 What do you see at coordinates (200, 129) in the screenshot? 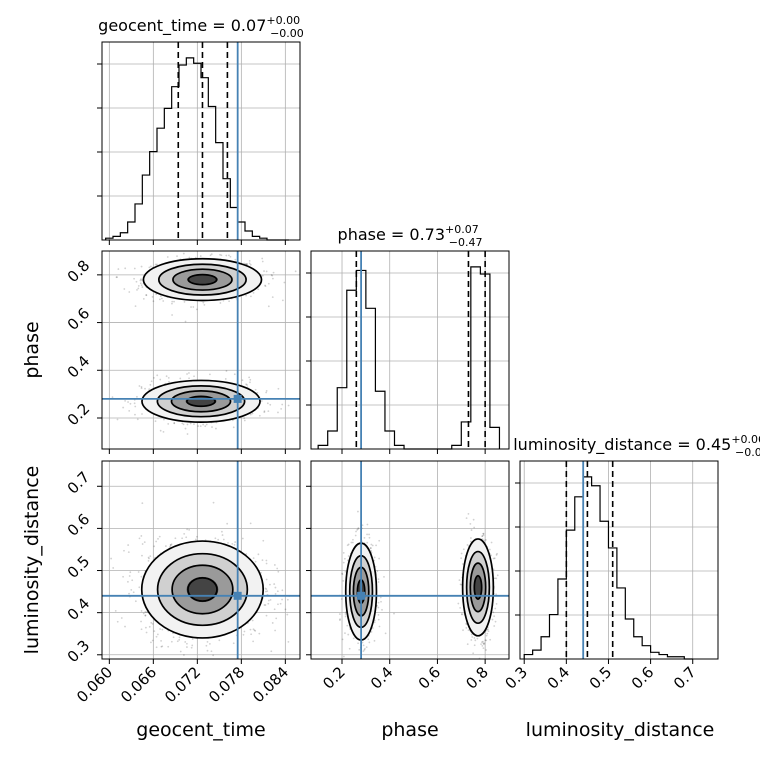
I see `hist-panel-geocent_time: geocent_time = 0.07+0.00 −0.00` at bounding box center [200, 129].